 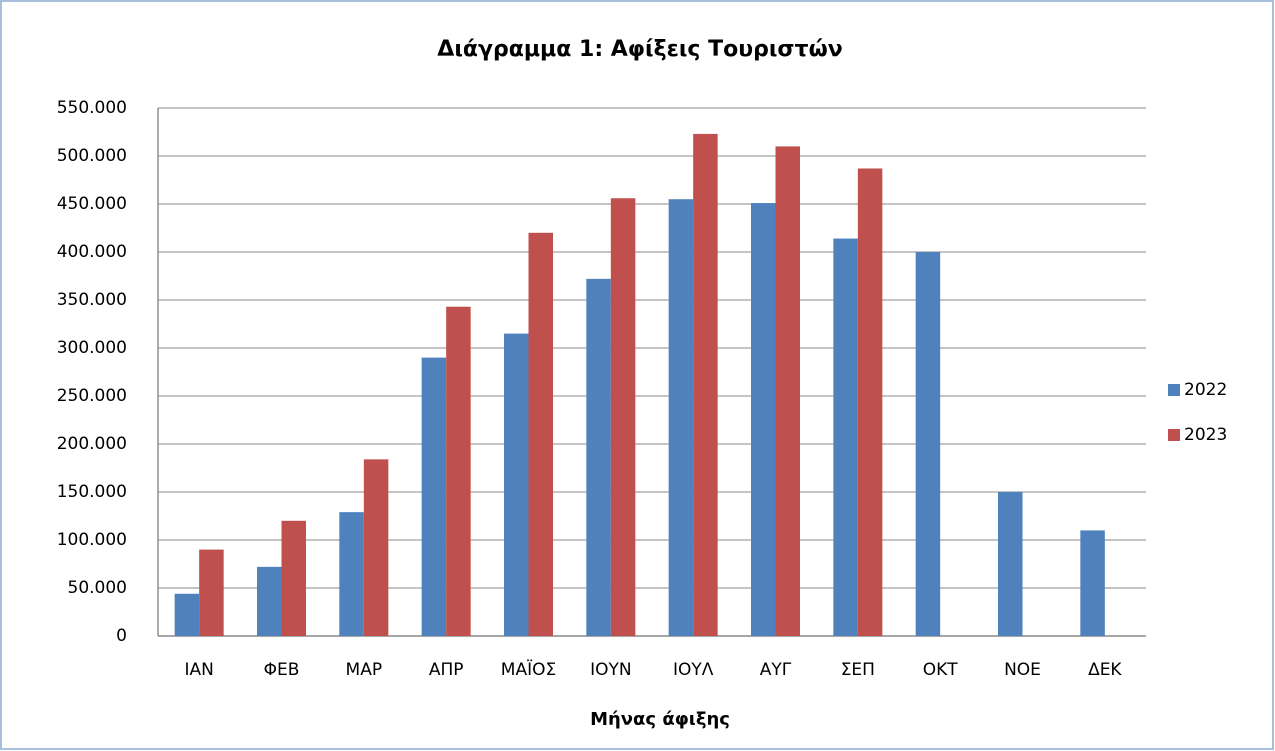 I want to click on x-tick-label: ΑΥΓ, so click(x=776, y=670).